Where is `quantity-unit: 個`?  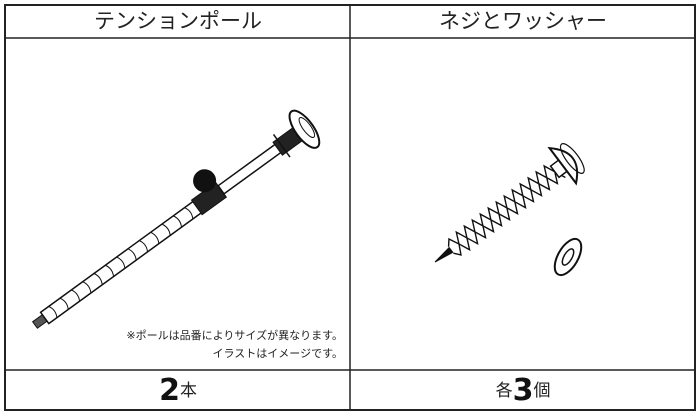
quantity-unit: 個 is located at coordinates (541, 391).